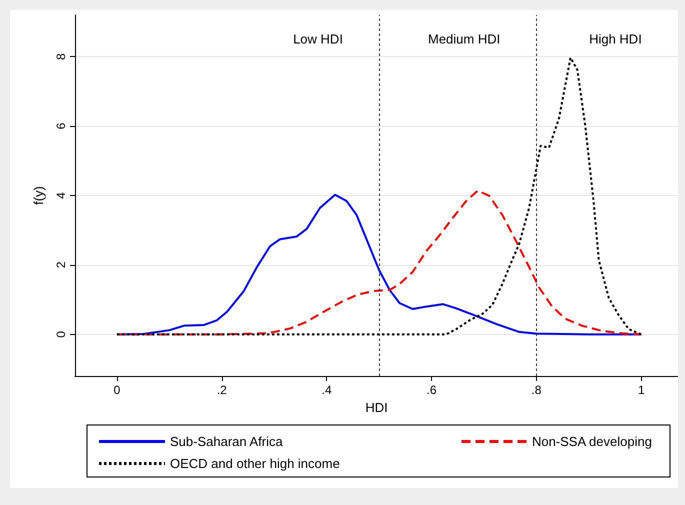 This screenshot has height=505, width=685. What do you see at coordinates (61, 195) in the screenshot?
I see `y-tick-label: 4` at bounding box center [61, 195].